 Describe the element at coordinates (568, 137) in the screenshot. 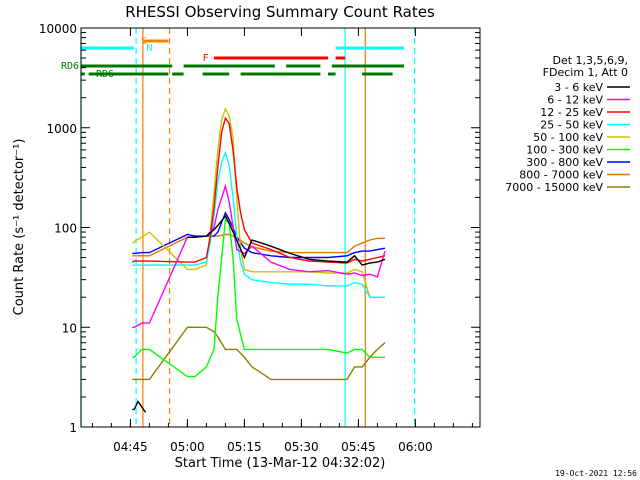

I see `legend-entry-label: 50 - 100 keV` at that location.